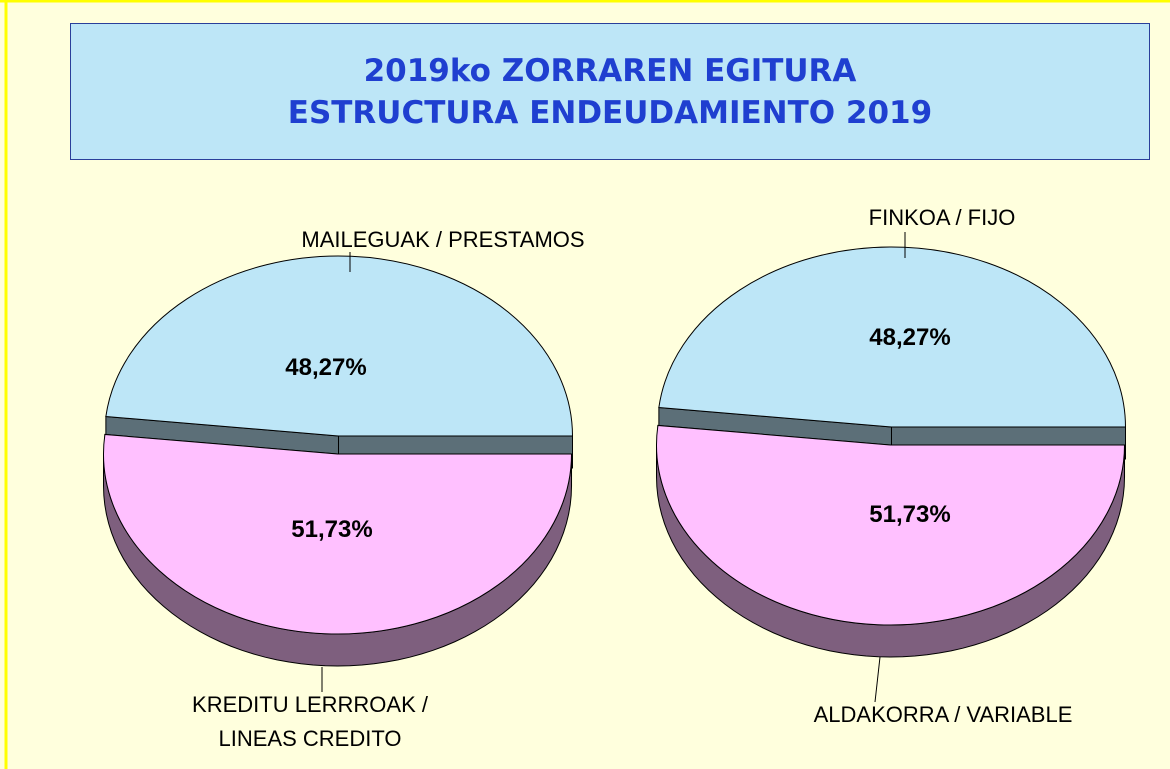 The image size is (1170, 769). Describe the element at coordinates (877, 679) in the screenshot. I see `leader-line` at that location.